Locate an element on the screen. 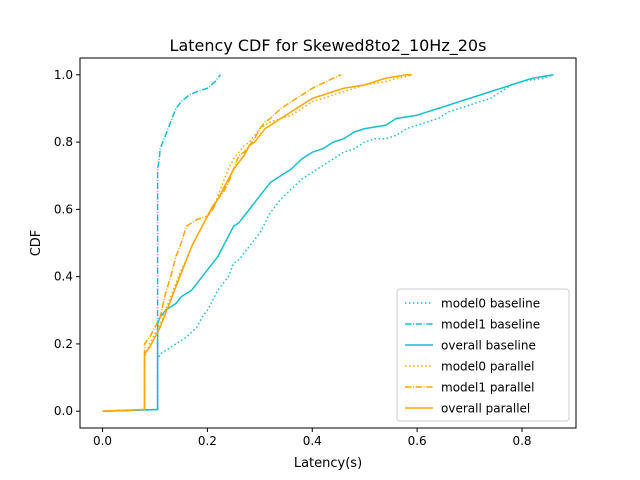  legend-label: model0 baseline is located at coordinates (490, 304).